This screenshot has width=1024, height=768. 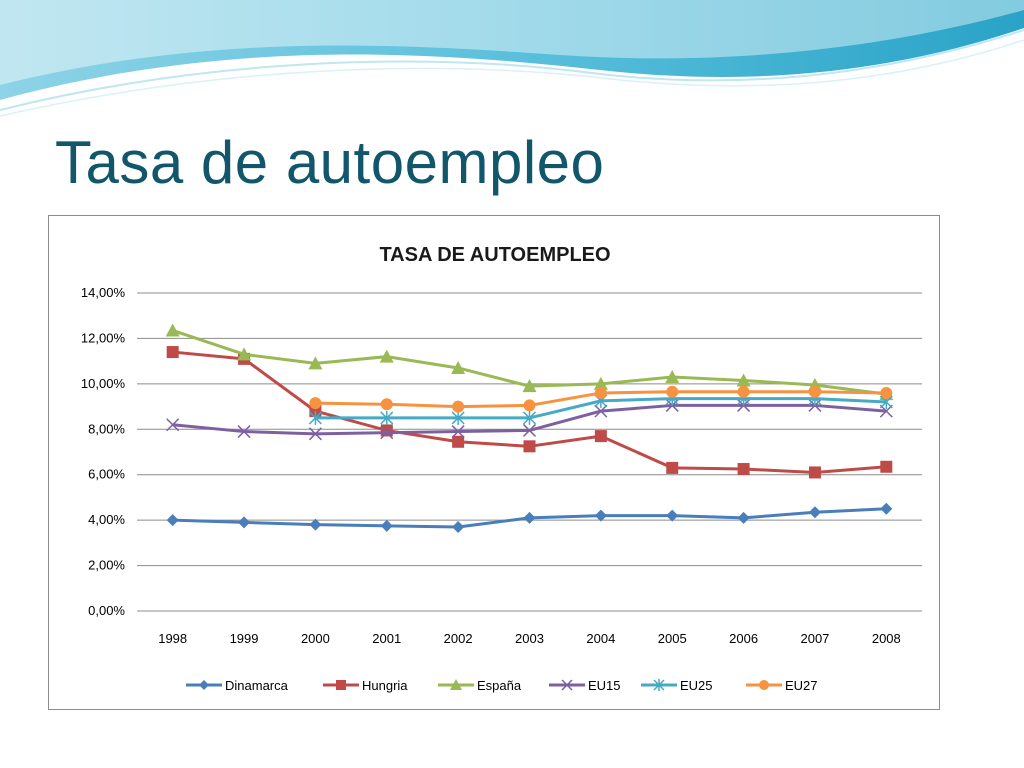 I want to click on legend-label: EU25, so click(x=696, y=685).